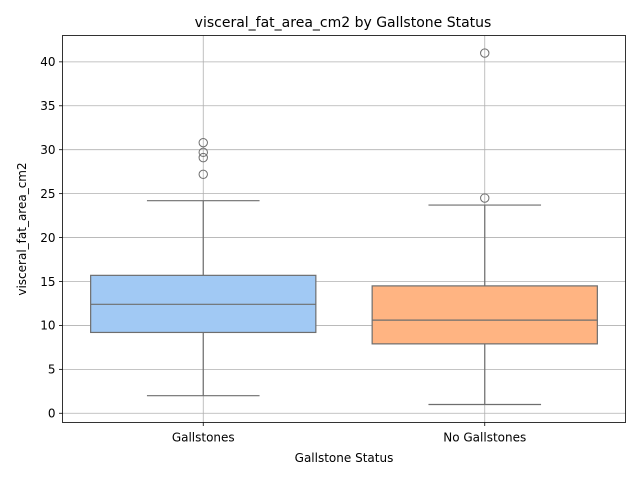 Image resolution: width=640 pixels, height=480 pixels. Describe the element at coordinates (203, 438) in the screenshot. I see `x-tick-label: Gallstones` at that location.